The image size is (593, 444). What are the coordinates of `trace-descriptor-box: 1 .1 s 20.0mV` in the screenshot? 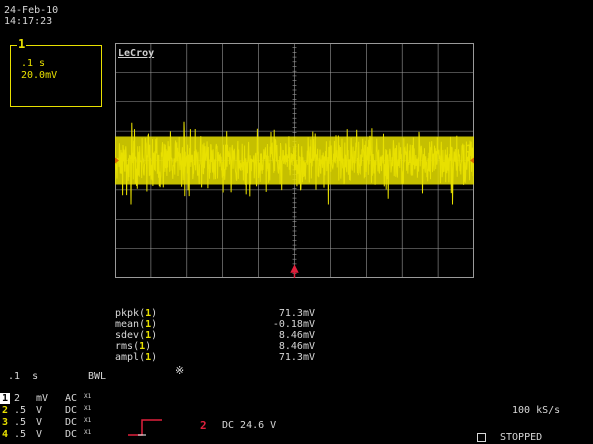 It's located at (56, 72).